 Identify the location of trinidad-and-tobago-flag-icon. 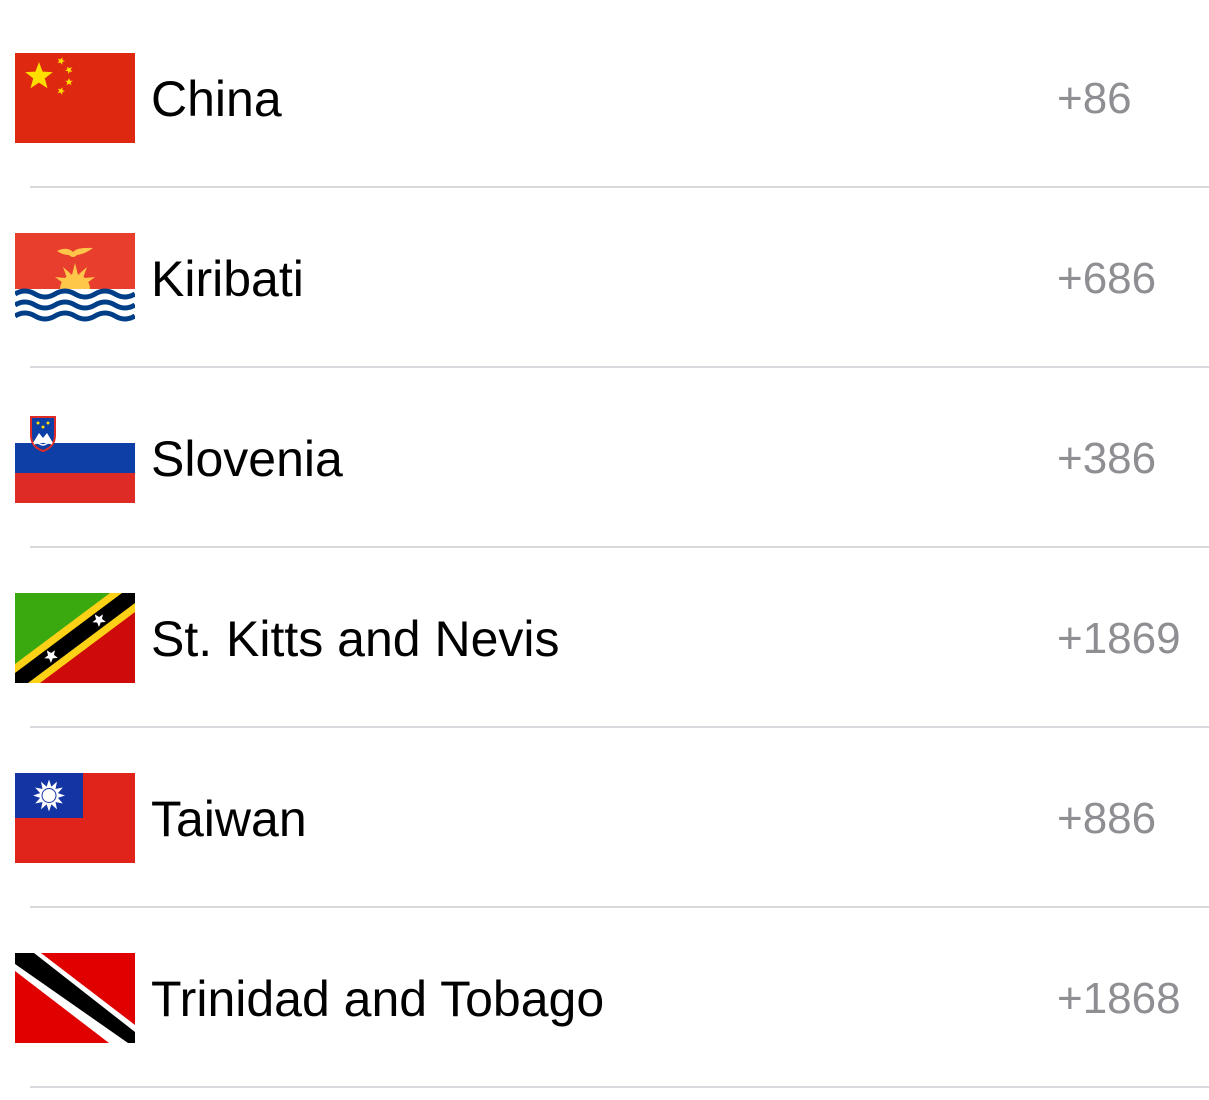
(75, 998).